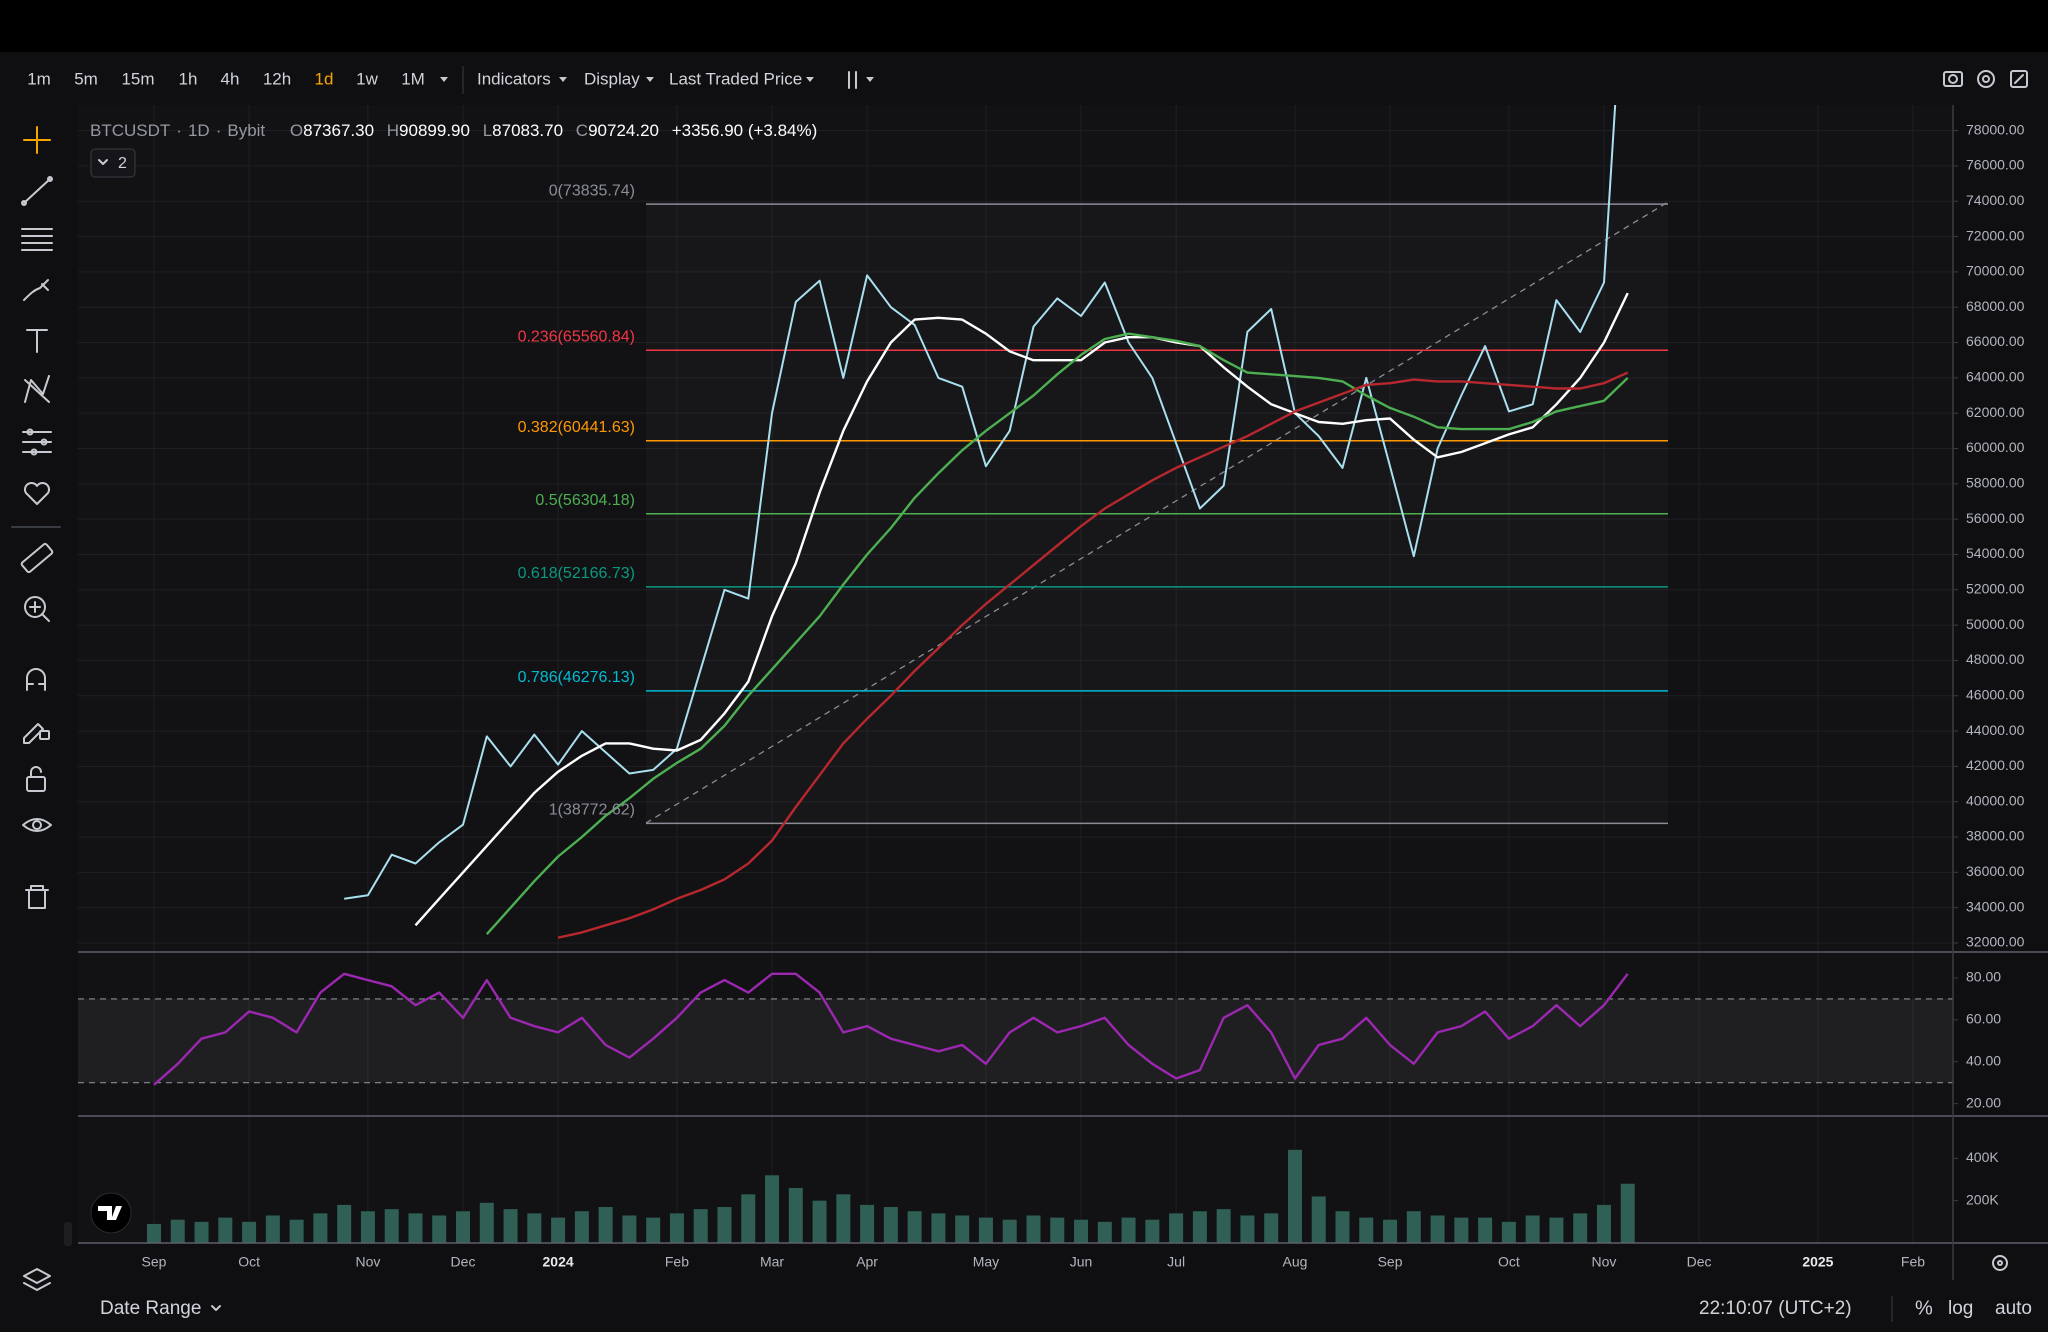  I want to click on collapse-handle, so click(68, 1234).